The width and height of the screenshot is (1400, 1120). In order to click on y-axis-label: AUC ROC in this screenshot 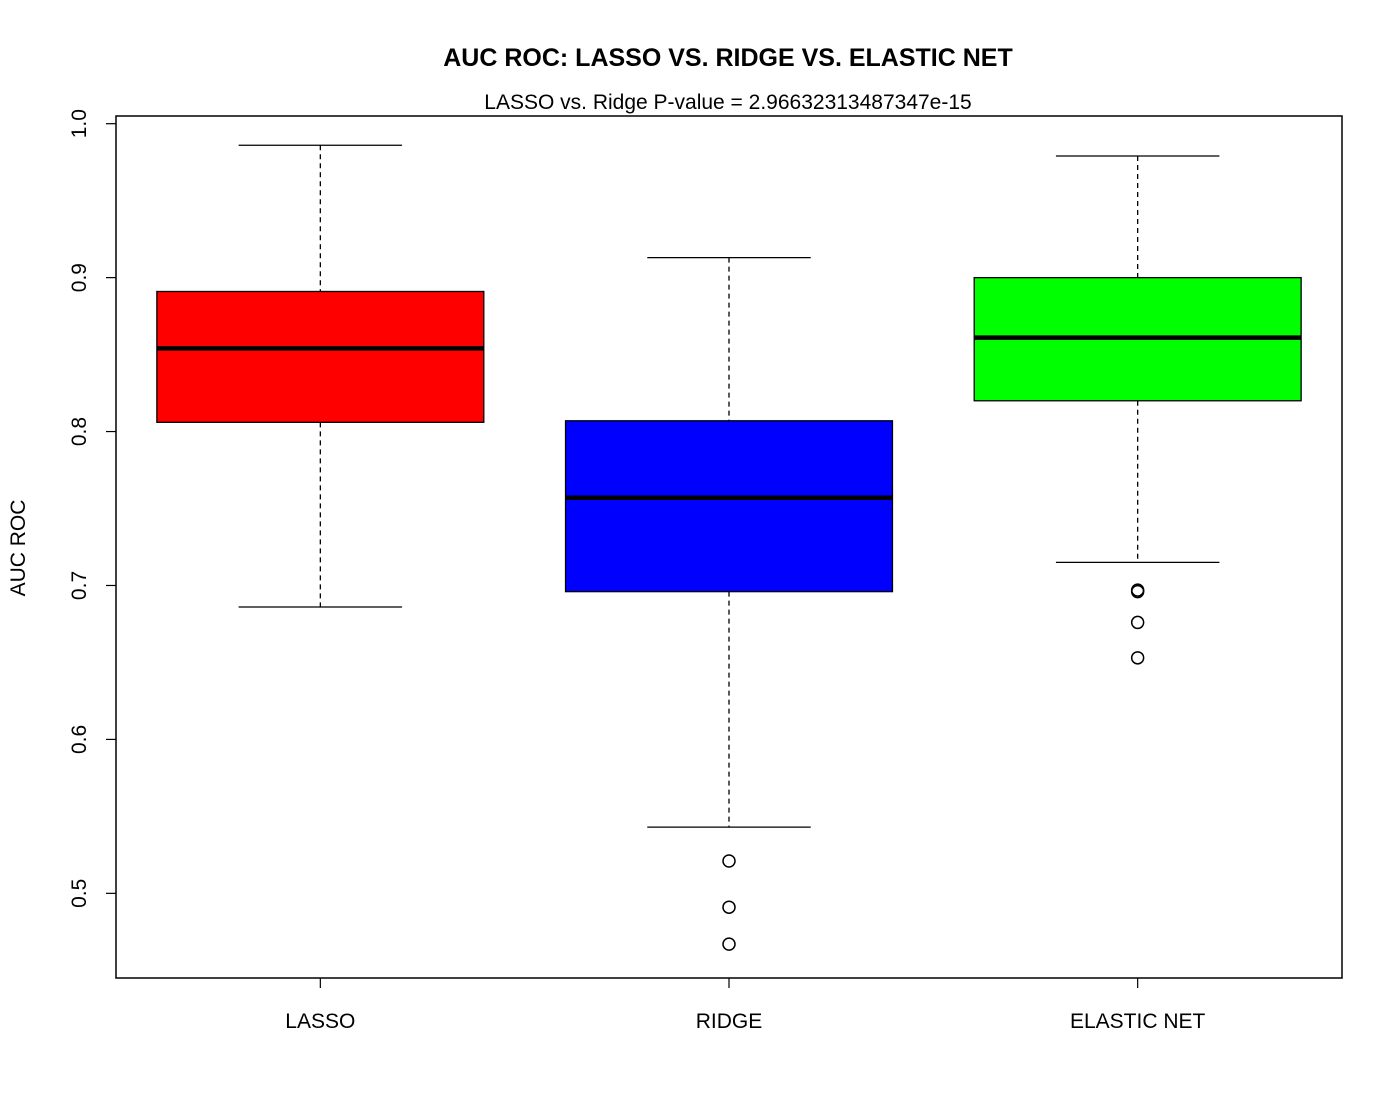, I will do `click(18, 548)`.